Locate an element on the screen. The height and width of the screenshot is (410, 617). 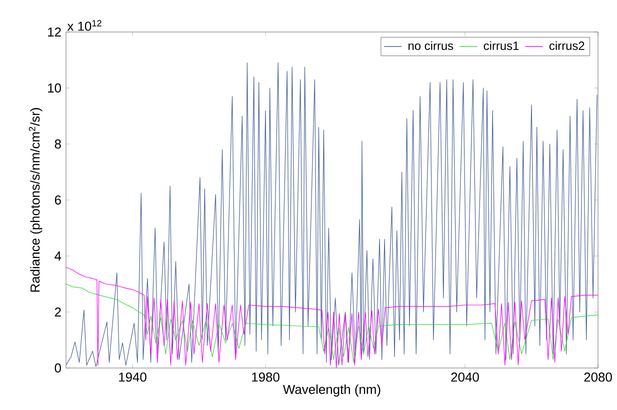
x-axis-title: Wavelength (nm) is located at coordinates (331, 390).